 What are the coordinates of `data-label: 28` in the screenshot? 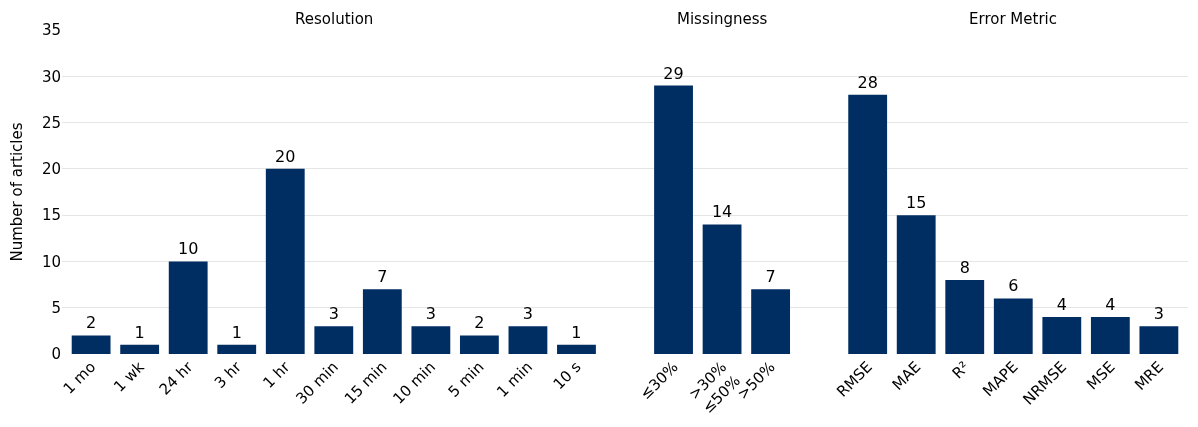 It's located at (867, 82).